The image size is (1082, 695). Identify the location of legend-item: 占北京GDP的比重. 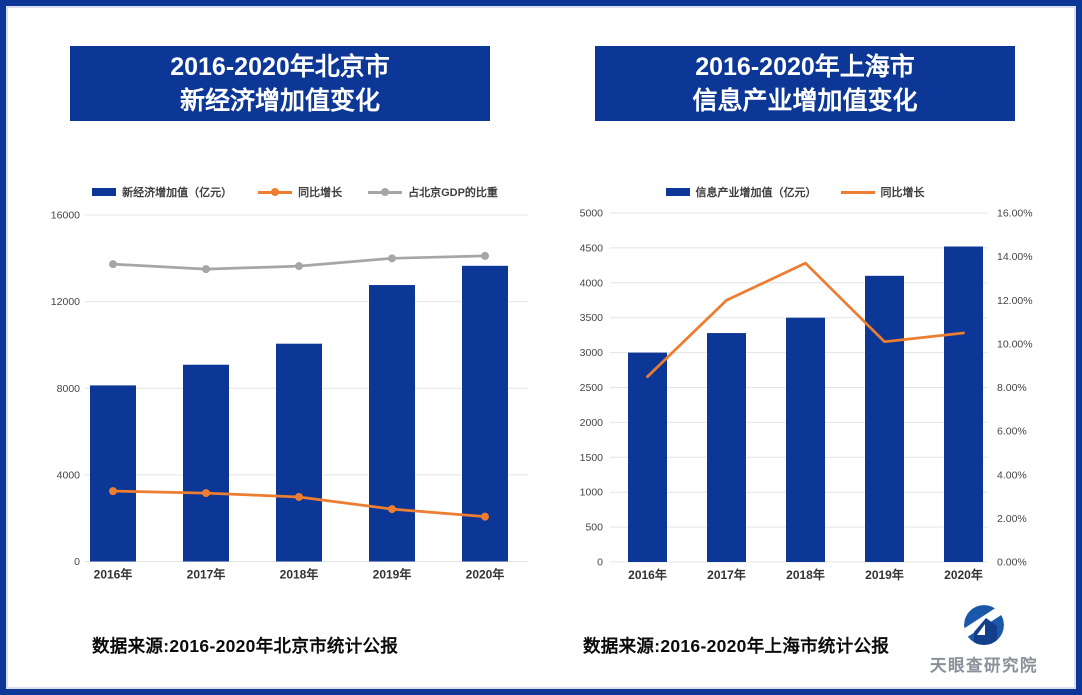
(433, 192).